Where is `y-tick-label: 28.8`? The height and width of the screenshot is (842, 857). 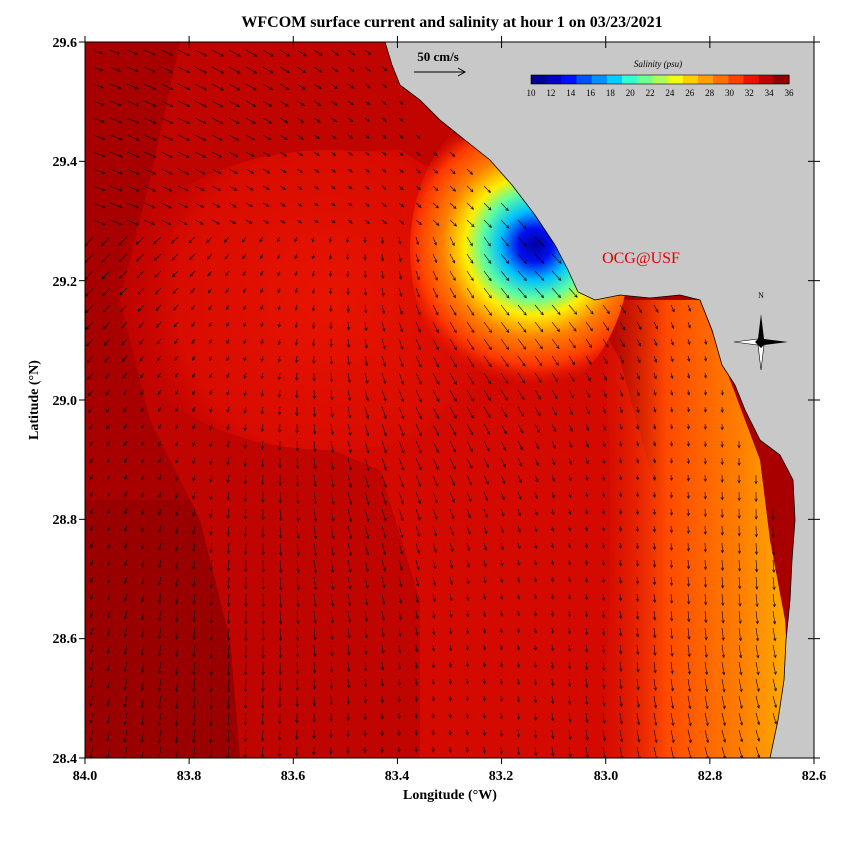 y-tick-label: 28.8 is located at coordinates (65, 520).